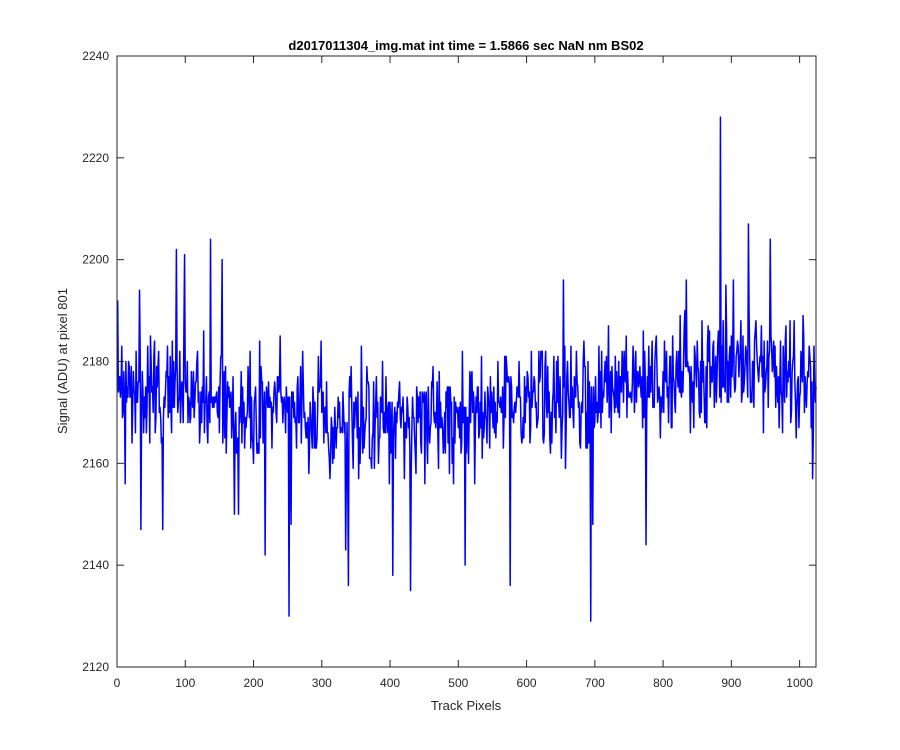 This screenshot has height=750, width=900. I want to click on y-tick-label: 2180, so click(95, 362).